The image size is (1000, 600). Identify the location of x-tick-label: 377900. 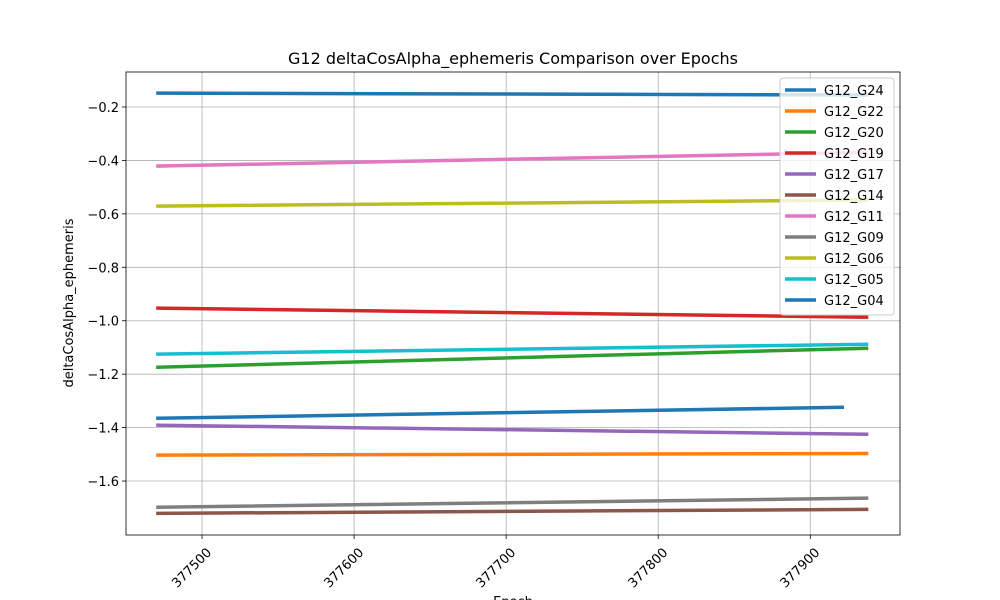
(801, 568).